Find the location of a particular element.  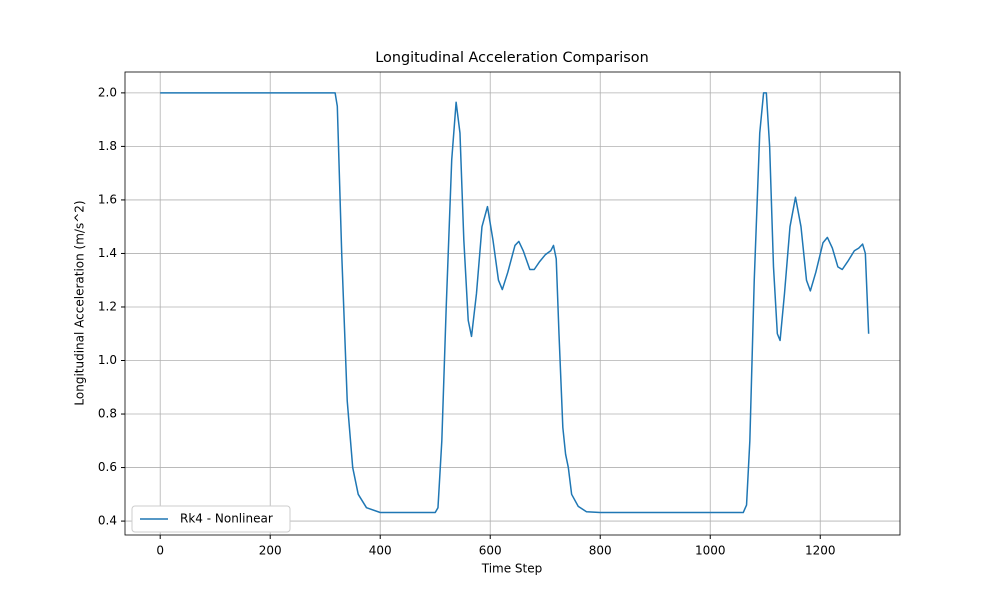

x-tick-label: 600 is located at coordinates (490, 551).